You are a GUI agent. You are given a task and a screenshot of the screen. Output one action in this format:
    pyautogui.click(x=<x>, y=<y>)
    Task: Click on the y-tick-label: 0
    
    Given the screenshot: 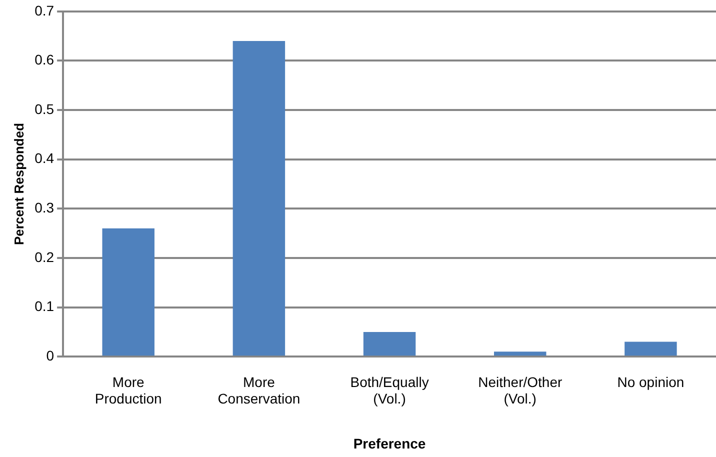 What is the action you would take?
    pyautogui.click(x=50, y=355)
    